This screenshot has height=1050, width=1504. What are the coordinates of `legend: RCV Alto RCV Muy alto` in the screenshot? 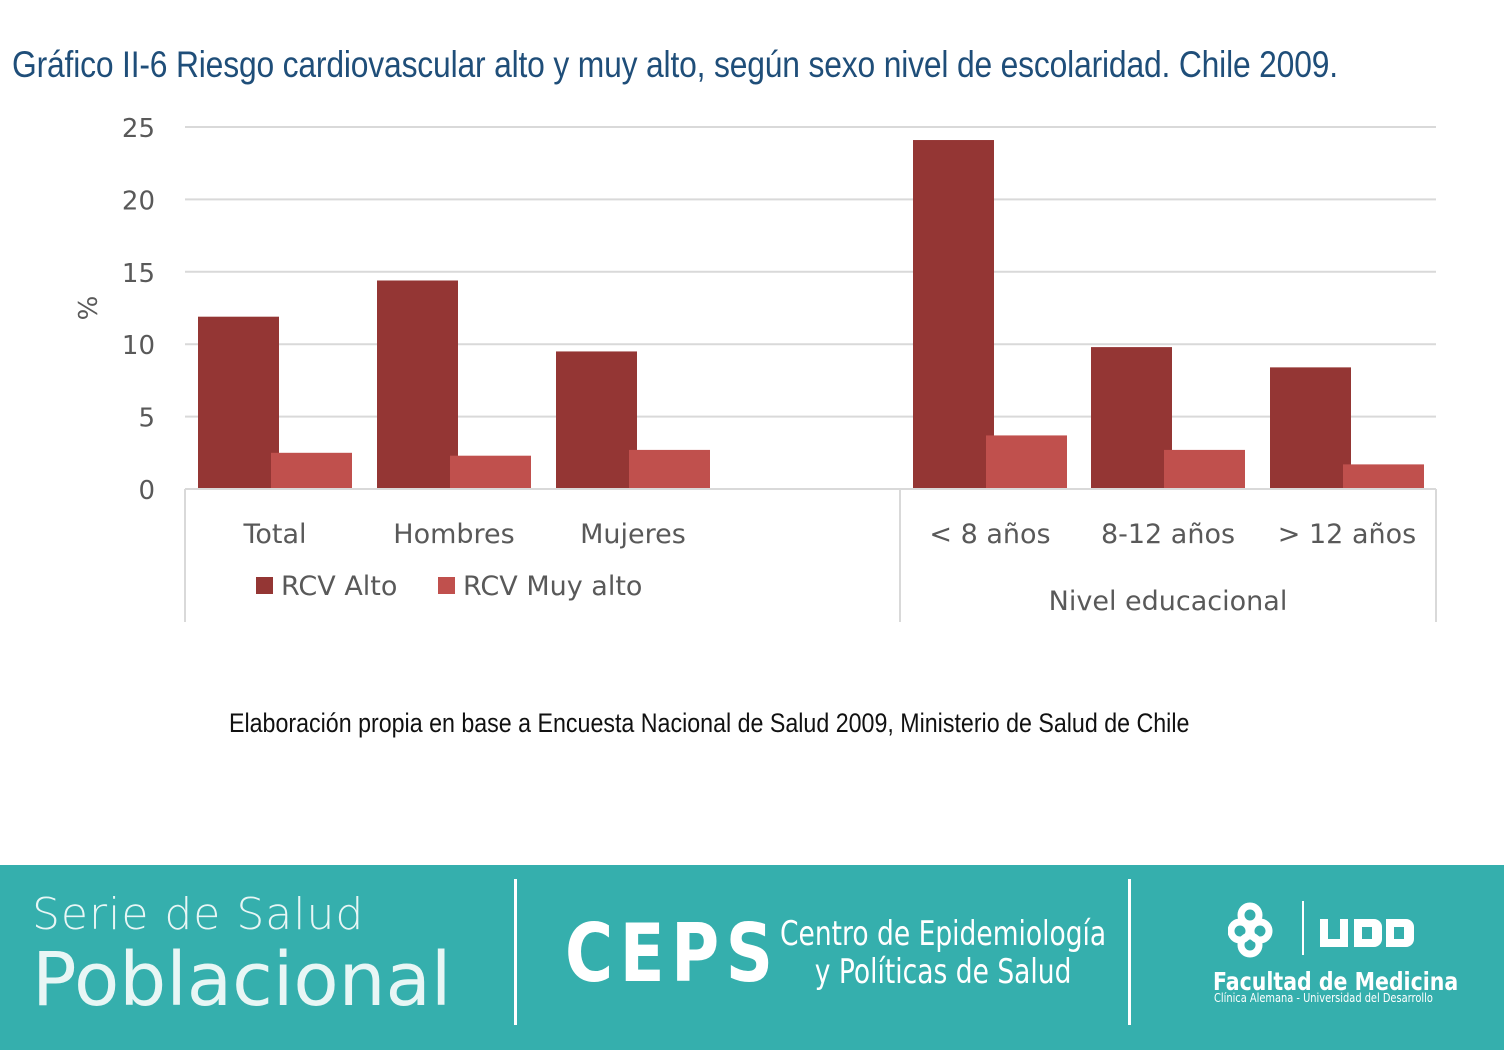 It's located at (449, 586).